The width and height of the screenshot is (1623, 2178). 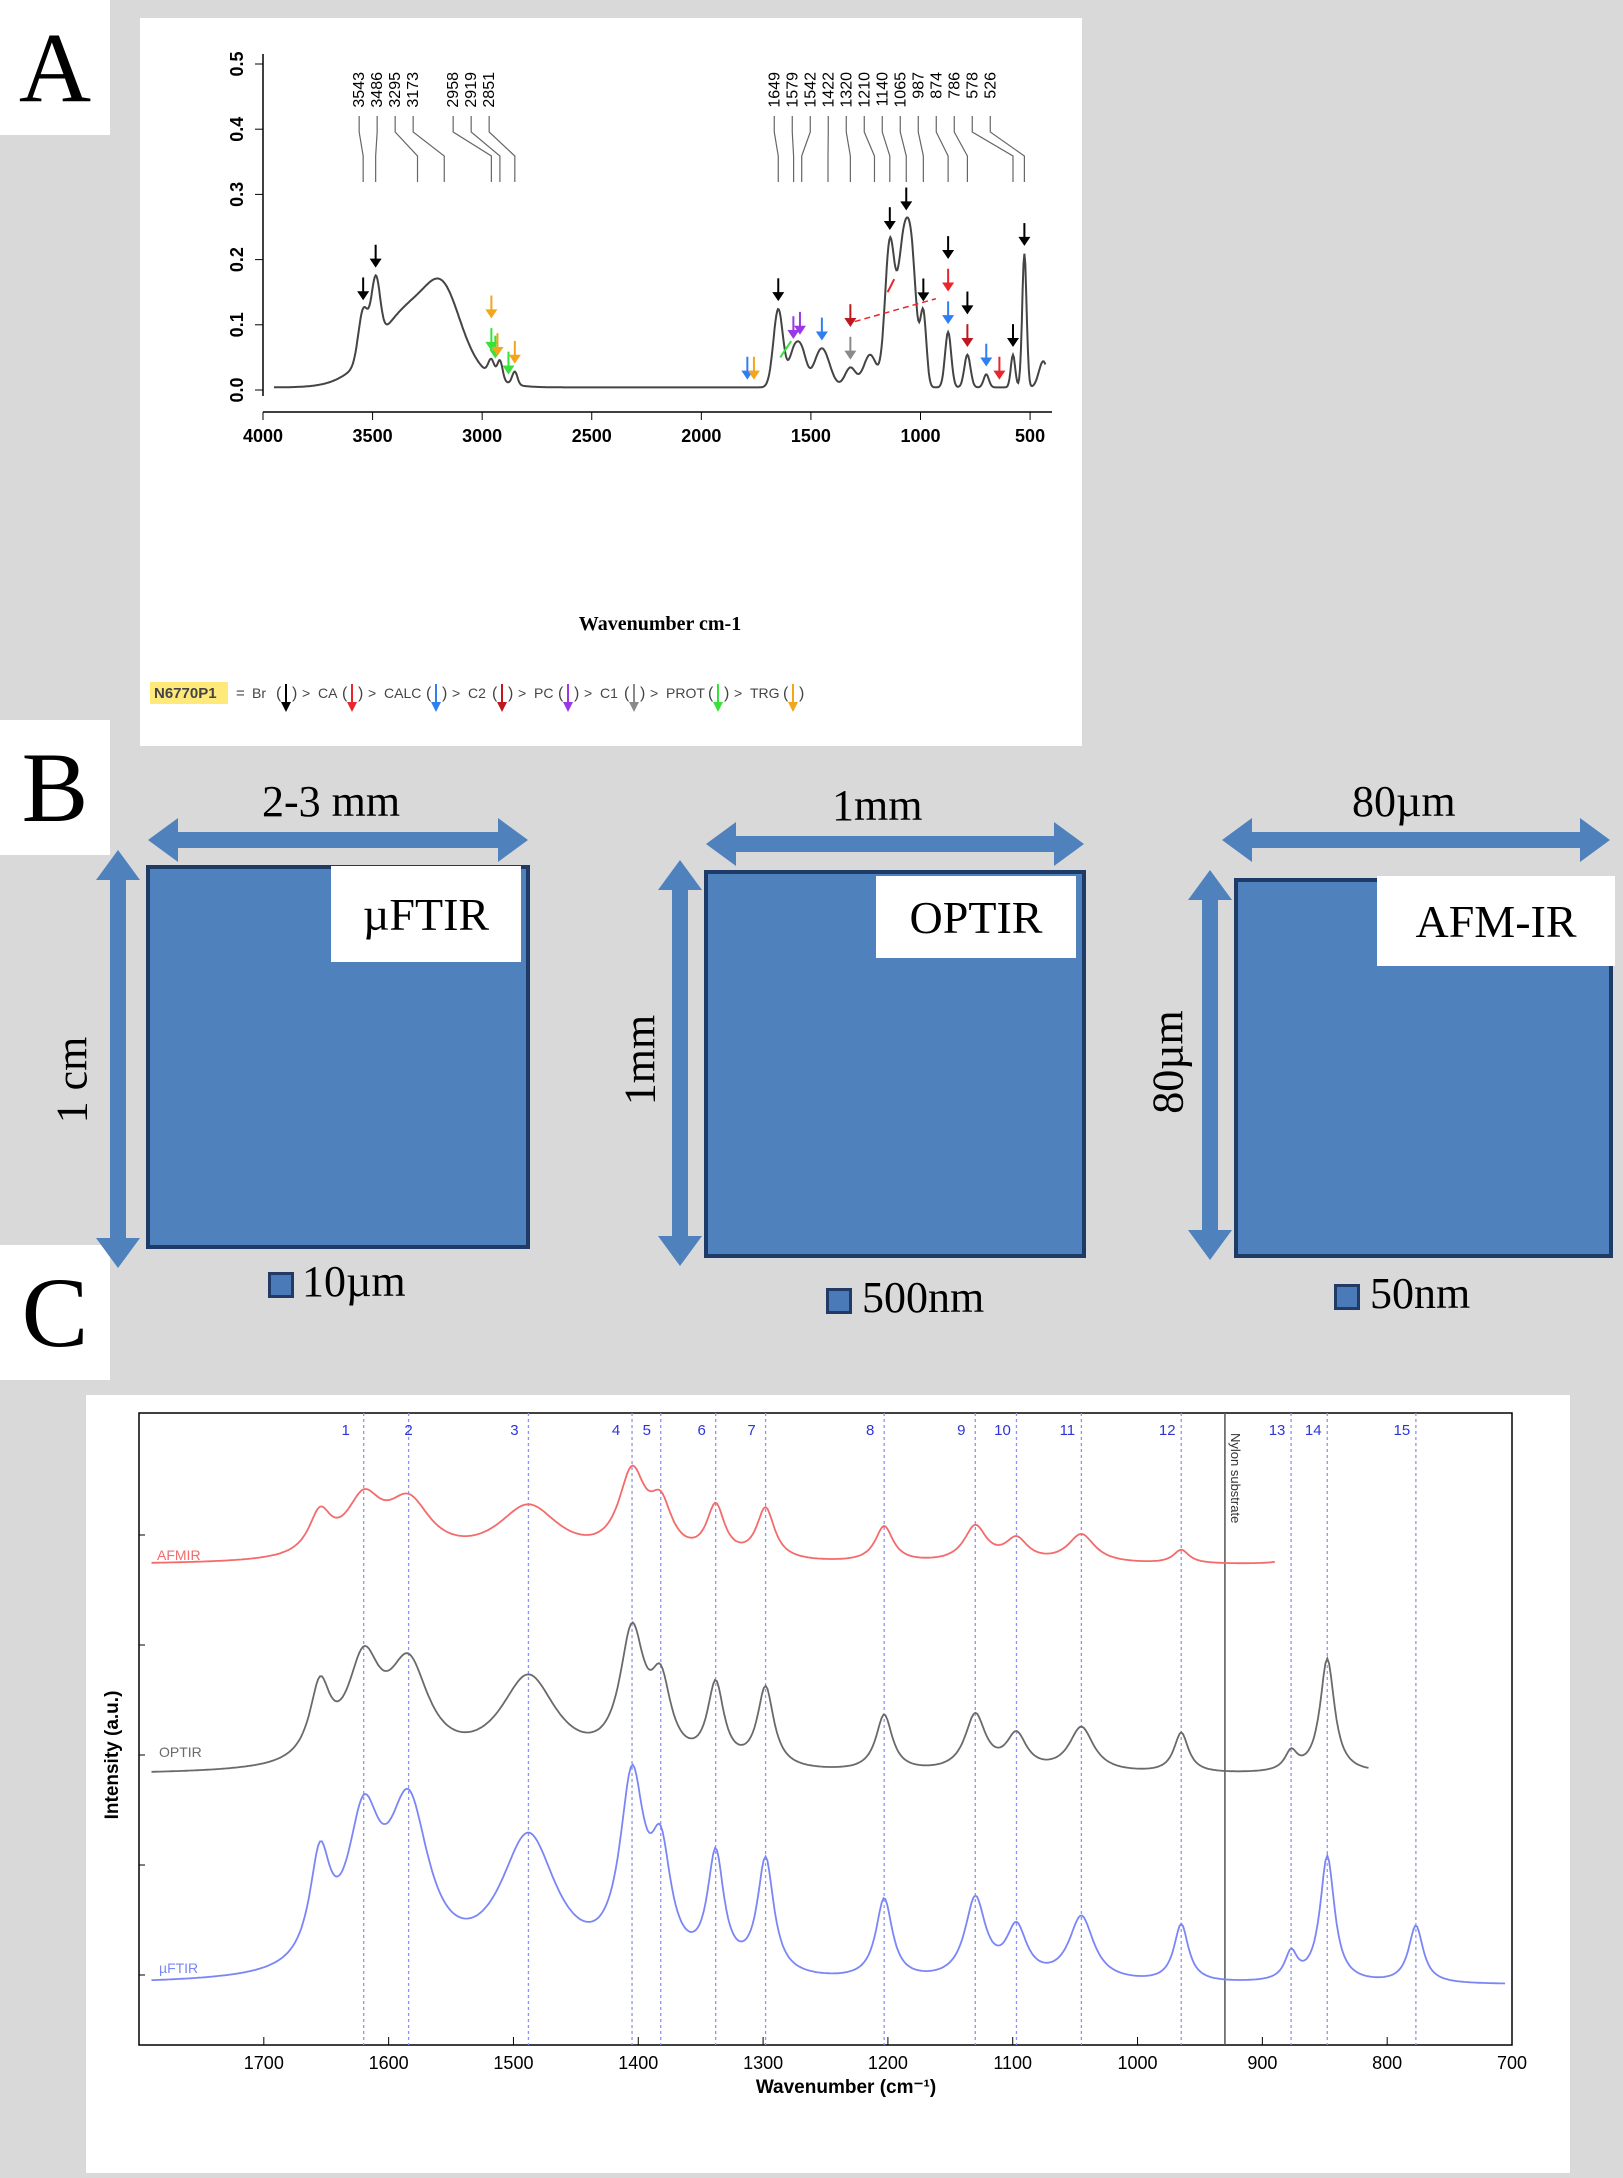 What do you see at coordinates (426, 914) in the screenshot?
I see `uftir-technique-label: µFTIR` at bounding box center [426, 914].